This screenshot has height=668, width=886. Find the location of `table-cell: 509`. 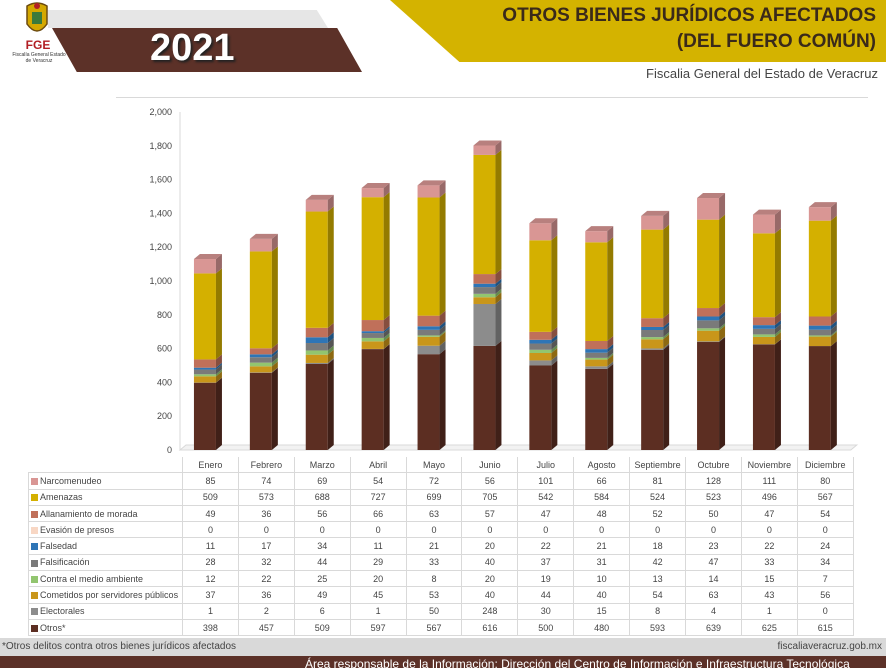

table-cell: 509 is located at coordinates (322, 627).